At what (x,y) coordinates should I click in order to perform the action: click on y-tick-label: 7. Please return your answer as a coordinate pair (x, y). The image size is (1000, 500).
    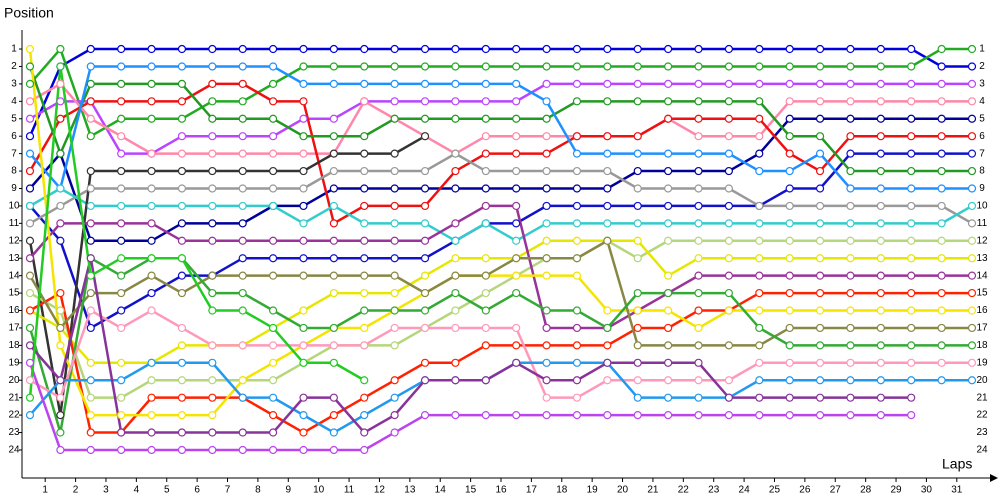
    Looking at the image, I should click on (14, 153).